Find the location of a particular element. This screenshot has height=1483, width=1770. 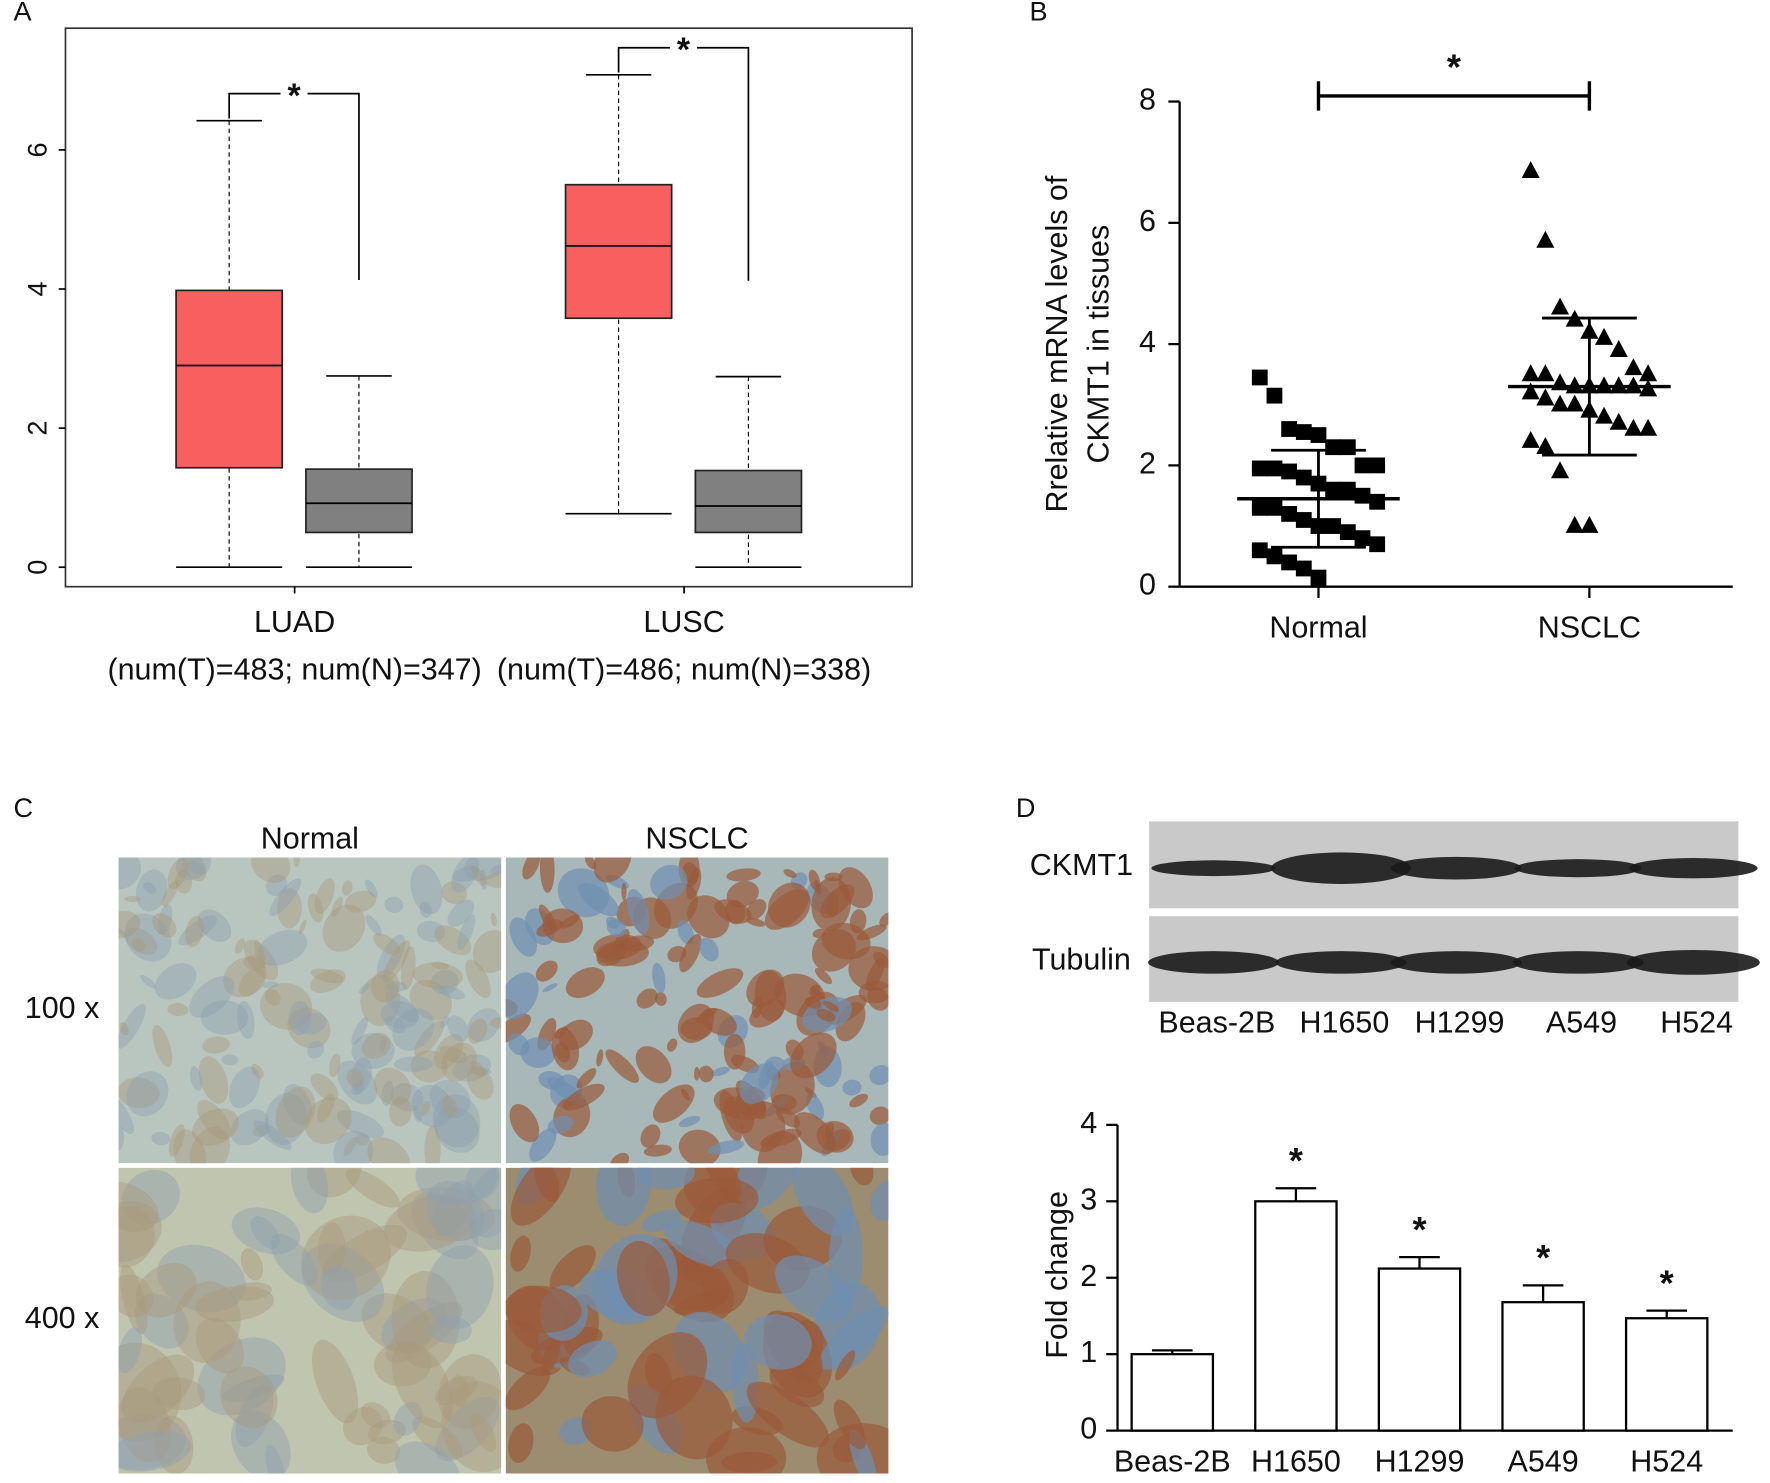

y-tick-label: 4 is located at coordinates (1147, 342).